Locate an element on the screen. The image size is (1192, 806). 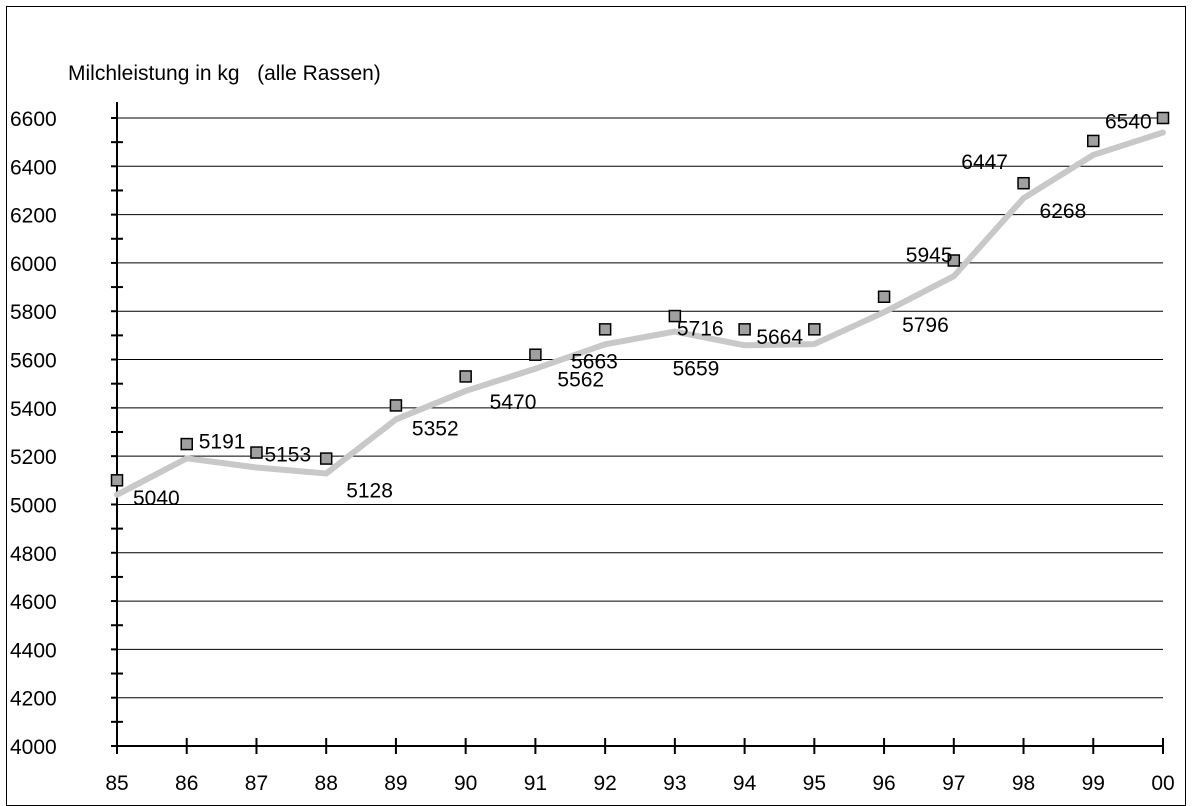
y-tick-label: 4000 is located at coordinates (33, 747).